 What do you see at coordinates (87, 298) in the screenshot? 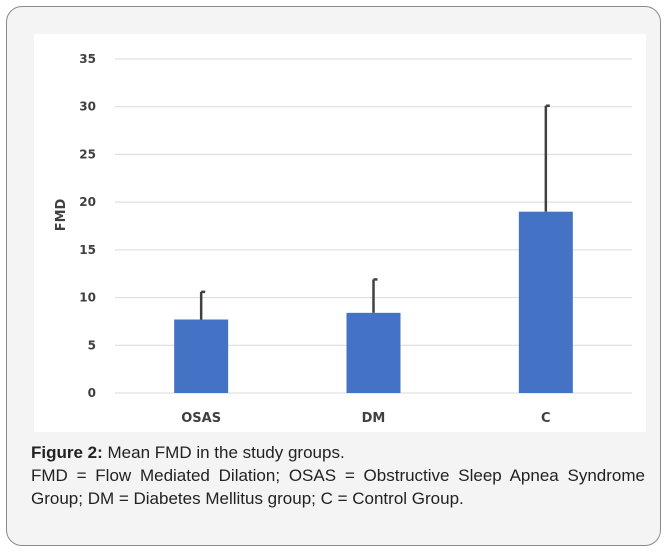
I see `y-tick-label: 10` at bounding box center [87, 298].